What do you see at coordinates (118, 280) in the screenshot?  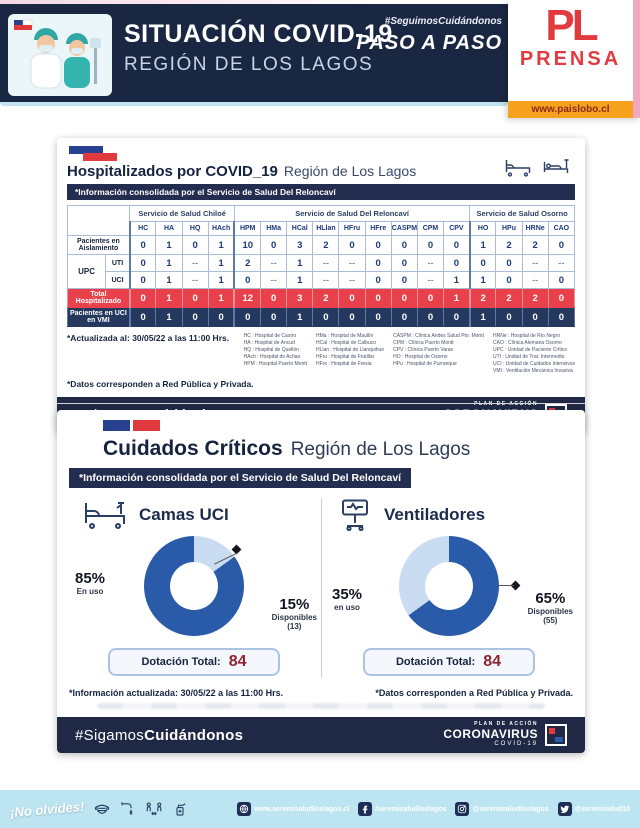 I see `table-row-label: UCI` at bounding box center [118, 280].